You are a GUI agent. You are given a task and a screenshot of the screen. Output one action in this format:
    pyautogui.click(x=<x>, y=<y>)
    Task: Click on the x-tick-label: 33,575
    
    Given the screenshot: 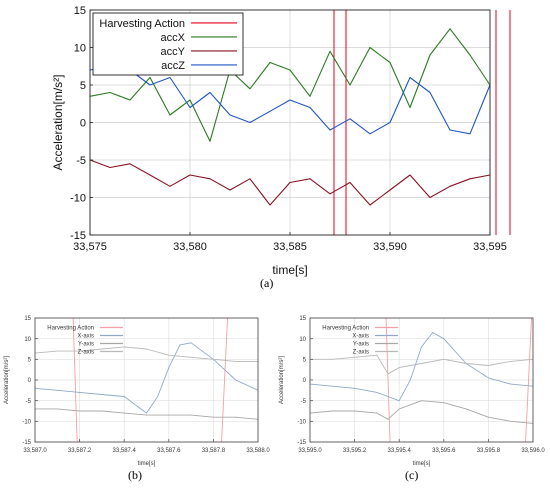 What is the action you would take?
    pyautogui.click(x=90, y=247)
    